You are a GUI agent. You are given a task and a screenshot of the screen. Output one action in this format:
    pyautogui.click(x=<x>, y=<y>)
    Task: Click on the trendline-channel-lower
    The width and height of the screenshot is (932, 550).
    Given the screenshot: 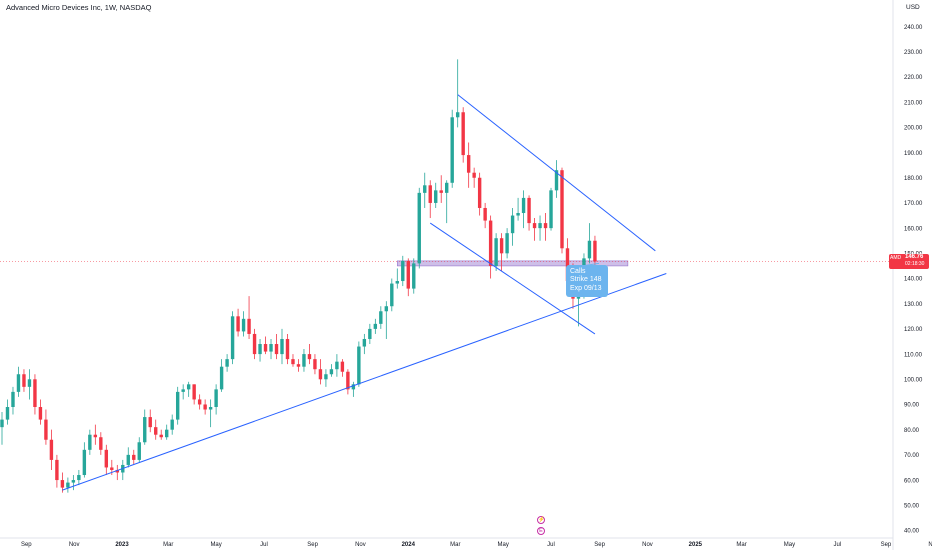 What is the action you would take?
    pyautogui.click(x=512, y=278)
    